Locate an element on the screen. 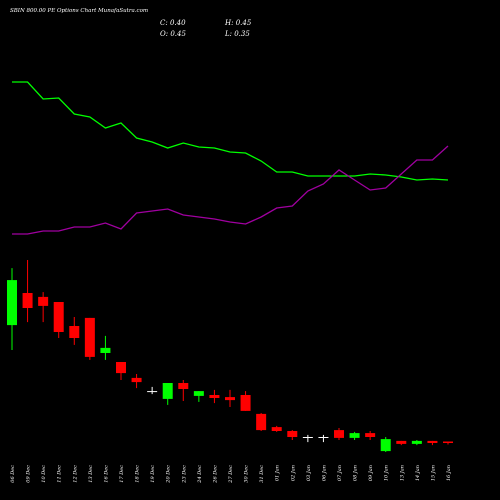 This screenshot has width=500, height=500. close-label: C: 0.40 is located at coordinates (173, 23).